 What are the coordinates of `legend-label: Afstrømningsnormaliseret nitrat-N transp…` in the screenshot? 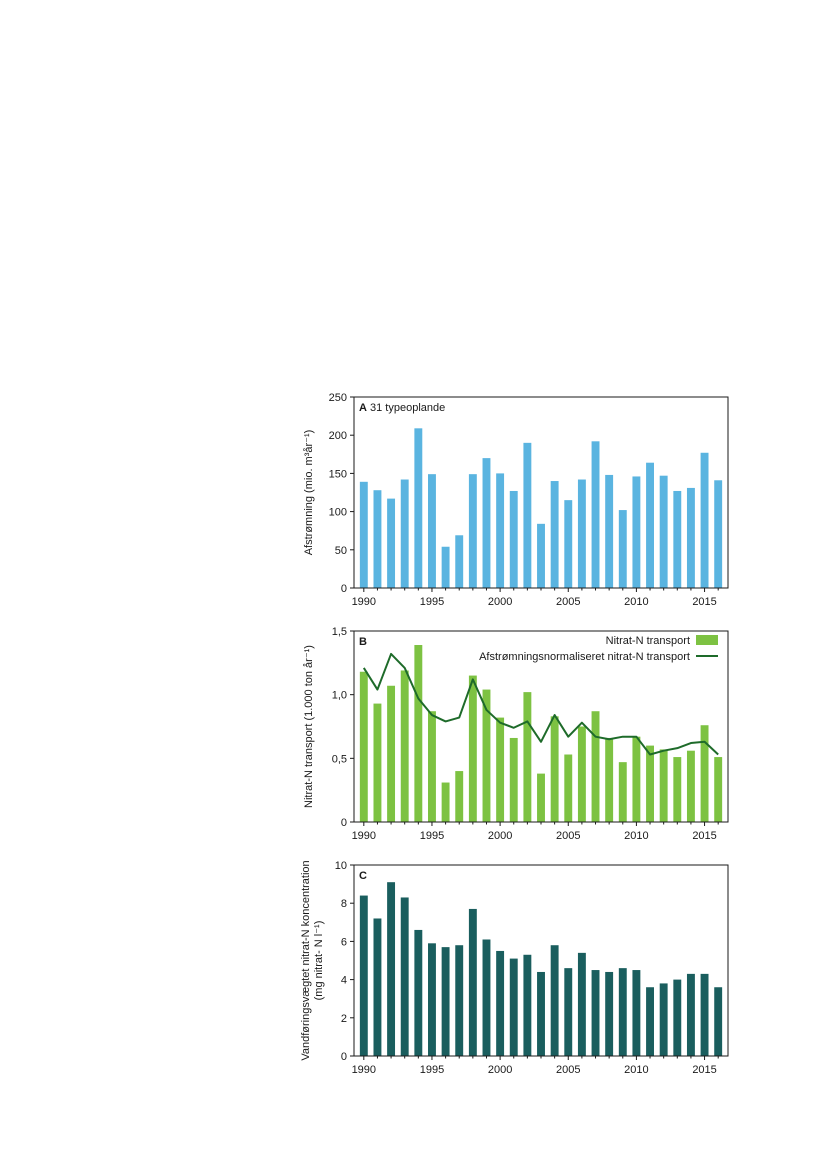 It's located at (584, 657).